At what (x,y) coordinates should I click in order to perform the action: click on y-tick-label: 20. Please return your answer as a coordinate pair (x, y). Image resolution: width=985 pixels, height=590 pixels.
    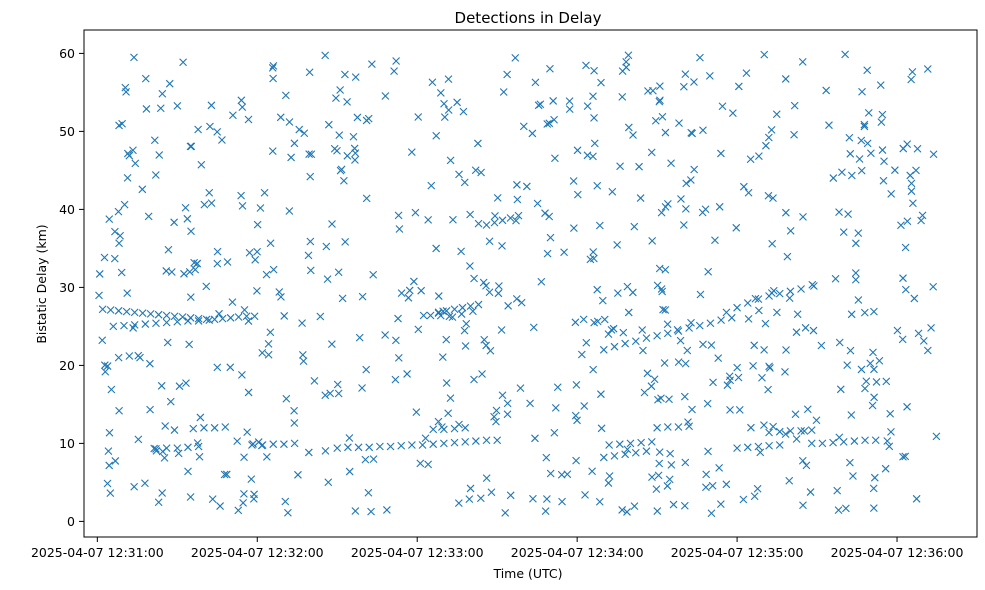
    Looking at the image, I should click on (67, 365).